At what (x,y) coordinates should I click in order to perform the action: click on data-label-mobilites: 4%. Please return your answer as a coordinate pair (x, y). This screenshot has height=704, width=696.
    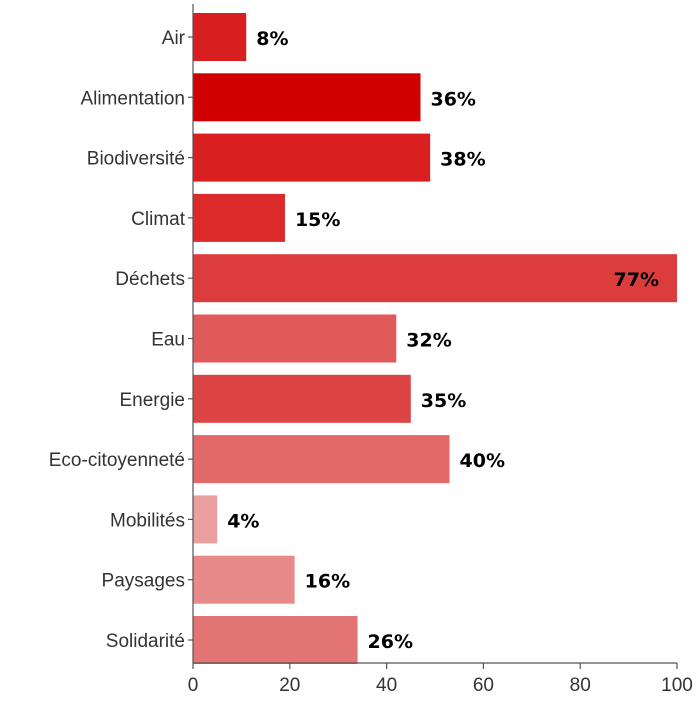
    Looking at the image, I should click on (243, 521).